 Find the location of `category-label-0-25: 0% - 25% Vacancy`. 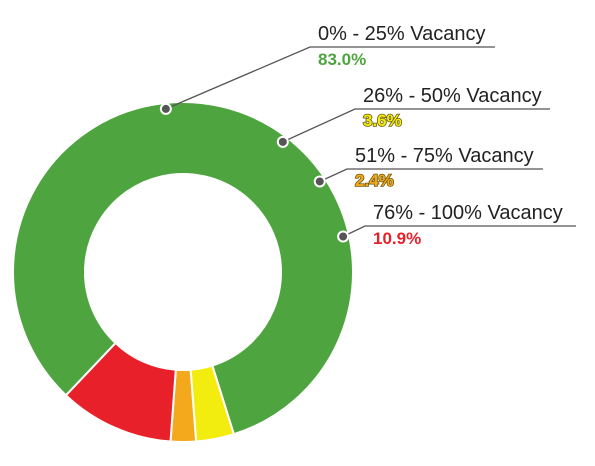

category-label-0-25: 0% - 25% Vacancy is located at coordinates (402, 34).